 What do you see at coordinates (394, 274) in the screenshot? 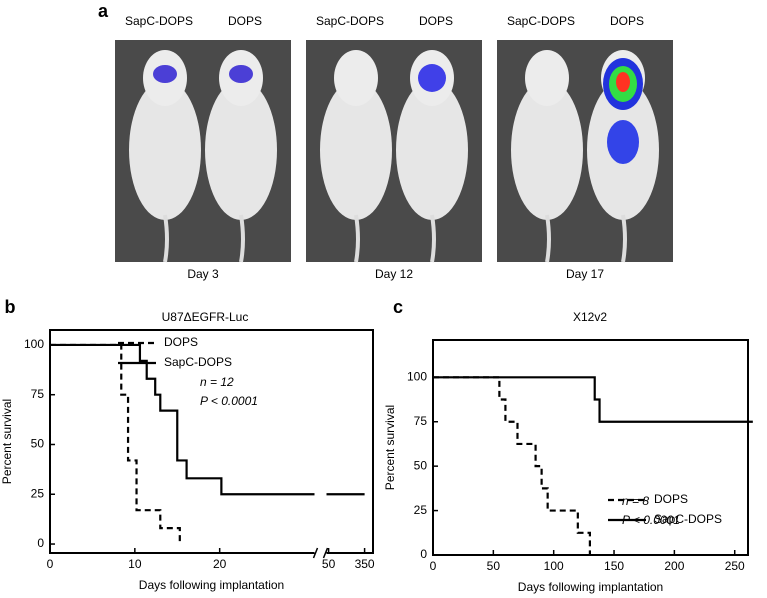
I see `image-caption: Day 12` at bounding box center [394, 274].